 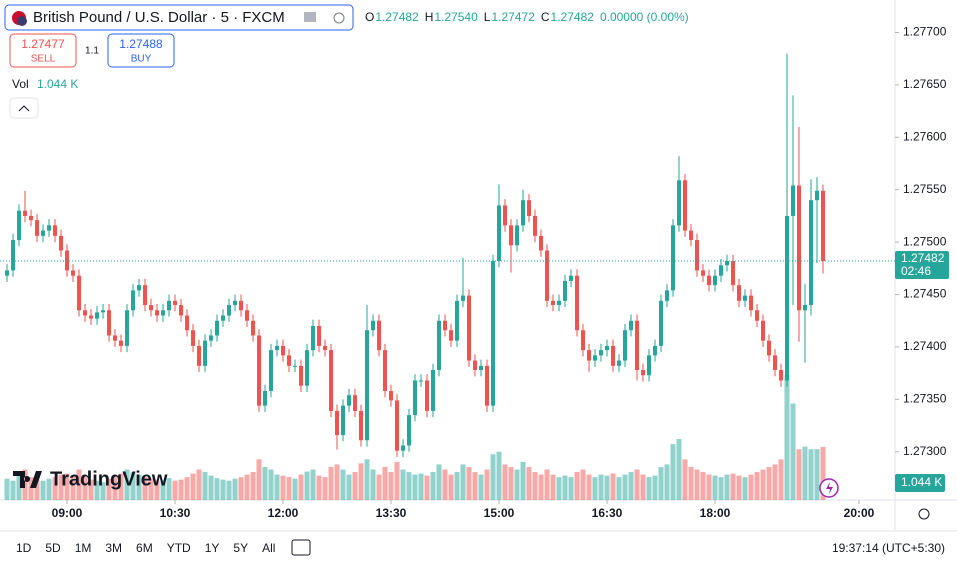 I want to click on more-button, so click(x=339, y=18).